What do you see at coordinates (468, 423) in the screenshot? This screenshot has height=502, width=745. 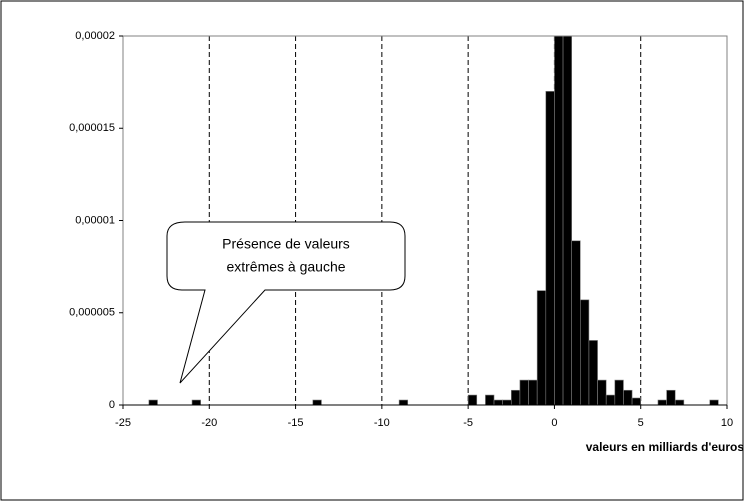 I see `x-tick-label: -5` at bounding box center [468, 423].